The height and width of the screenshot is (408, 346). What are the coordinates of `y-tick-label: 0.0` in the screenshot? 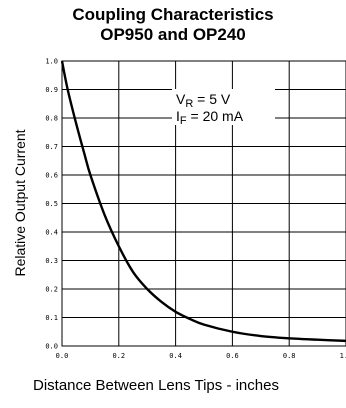 It's located at (51, 347).